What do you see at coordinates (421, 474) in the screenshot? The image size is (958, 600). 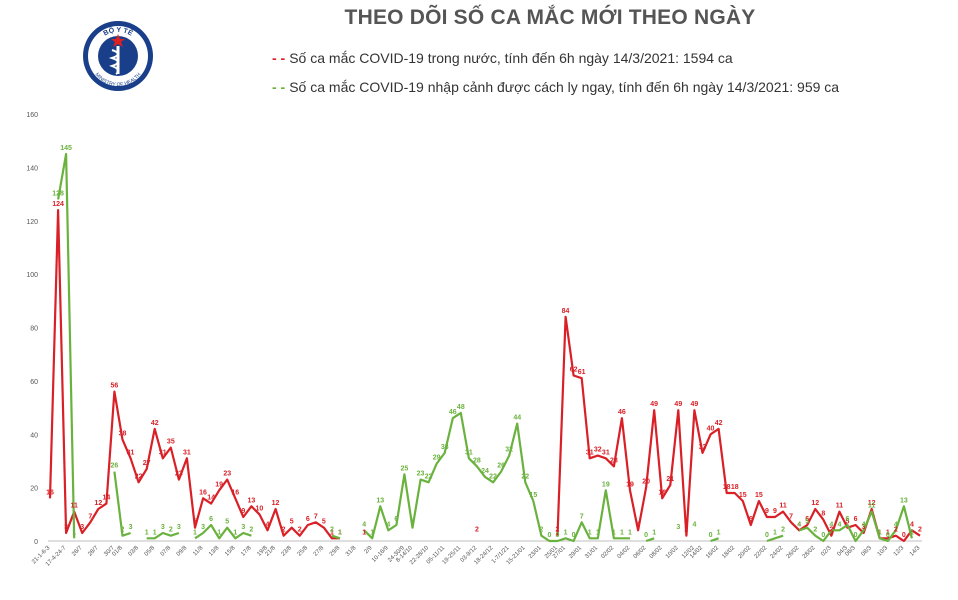 I see `data-label-imported: 23` at bounding box center [421, 474].